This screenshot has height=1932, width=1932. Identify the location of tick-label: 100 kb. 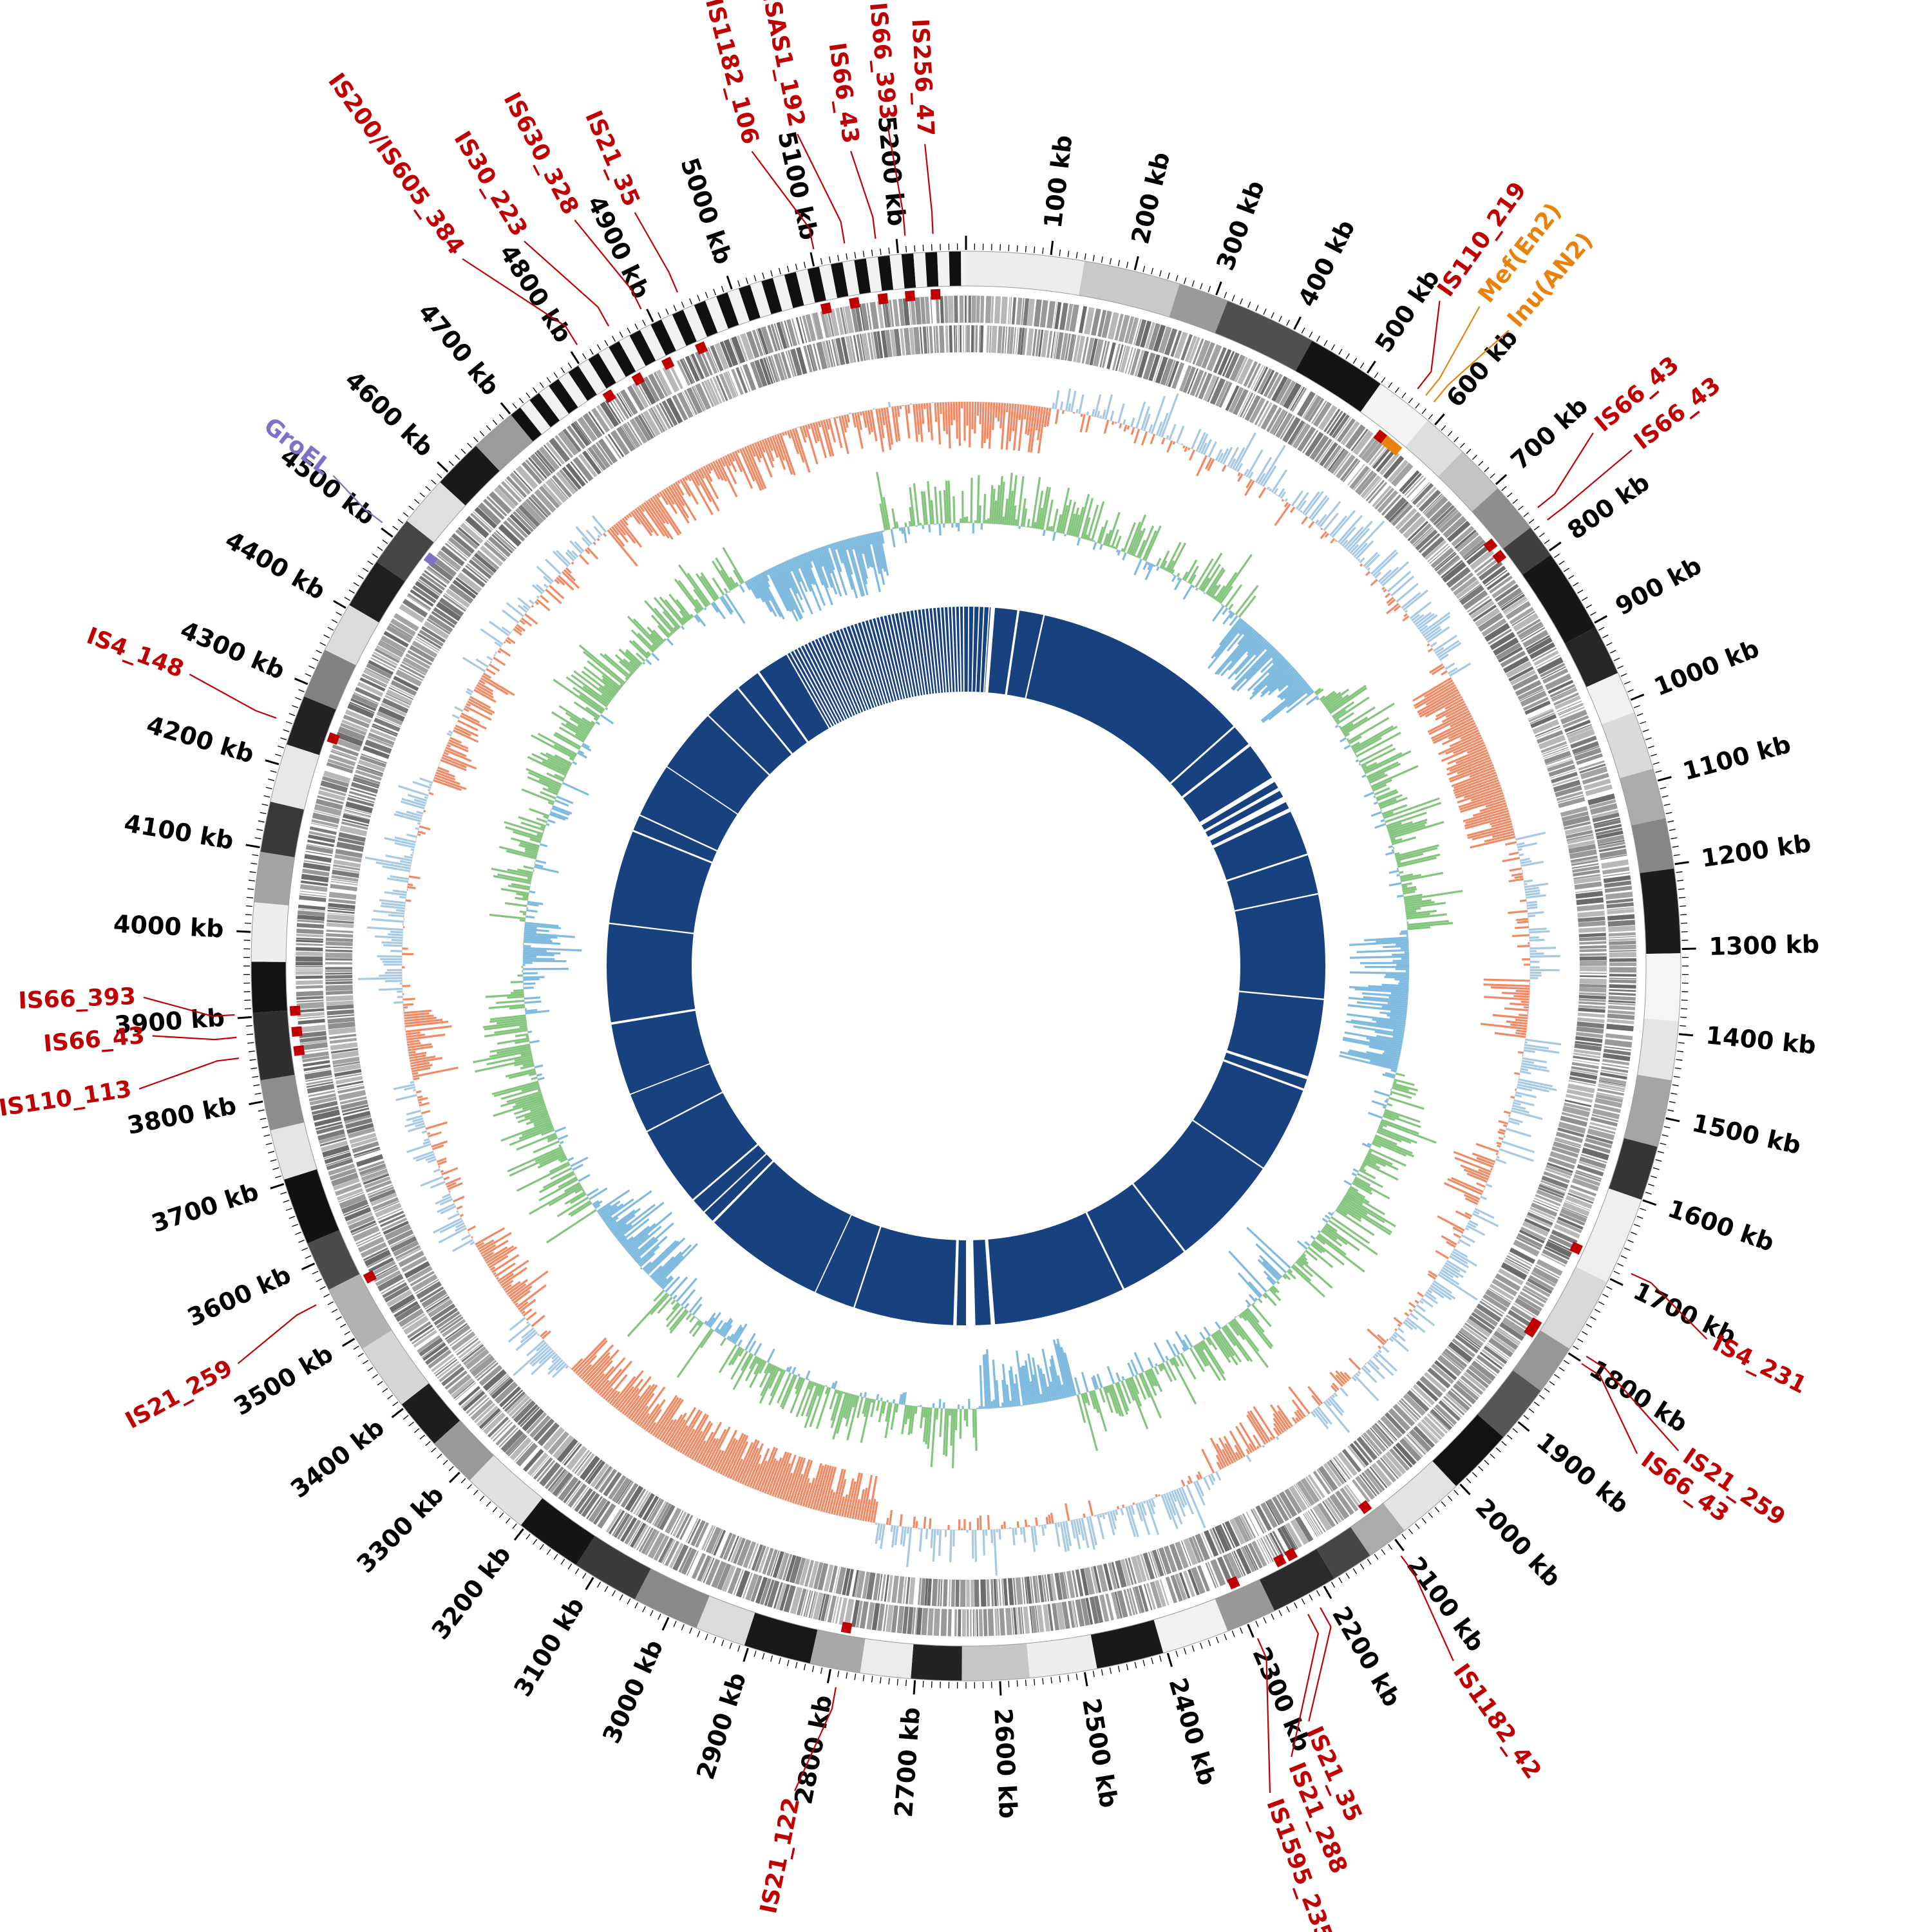
(1059, 181).